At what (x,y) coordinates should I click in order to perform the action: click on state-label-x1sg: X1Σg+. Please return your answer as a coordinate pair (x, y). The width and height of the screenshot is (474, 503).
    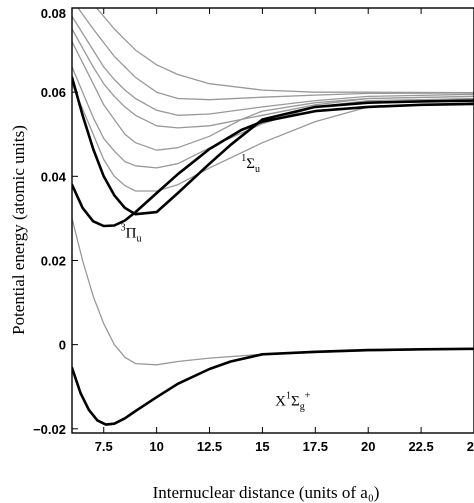
    Looking at the image, I should click on (293, 402).